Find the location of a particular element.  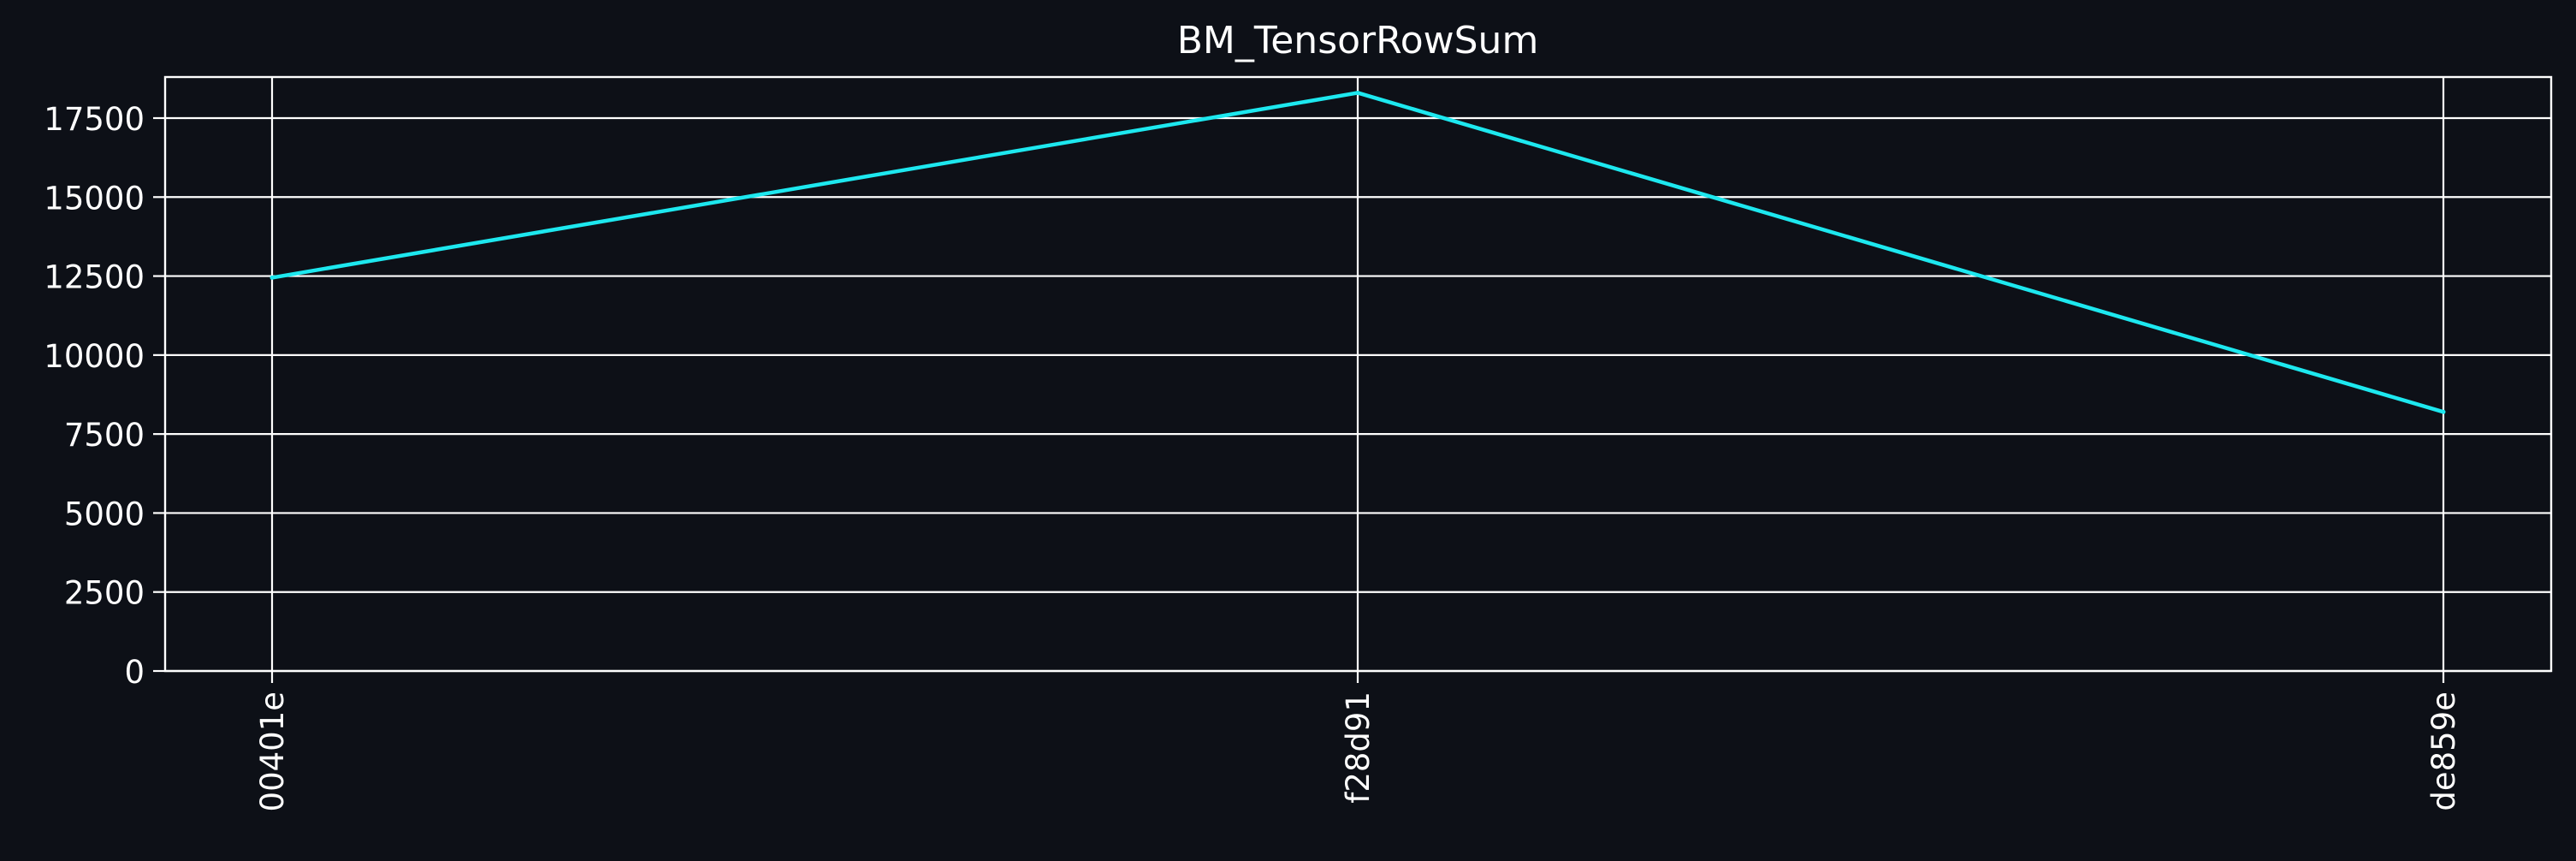

y-tick-label: 15000 is located at coordinates (94, 198).